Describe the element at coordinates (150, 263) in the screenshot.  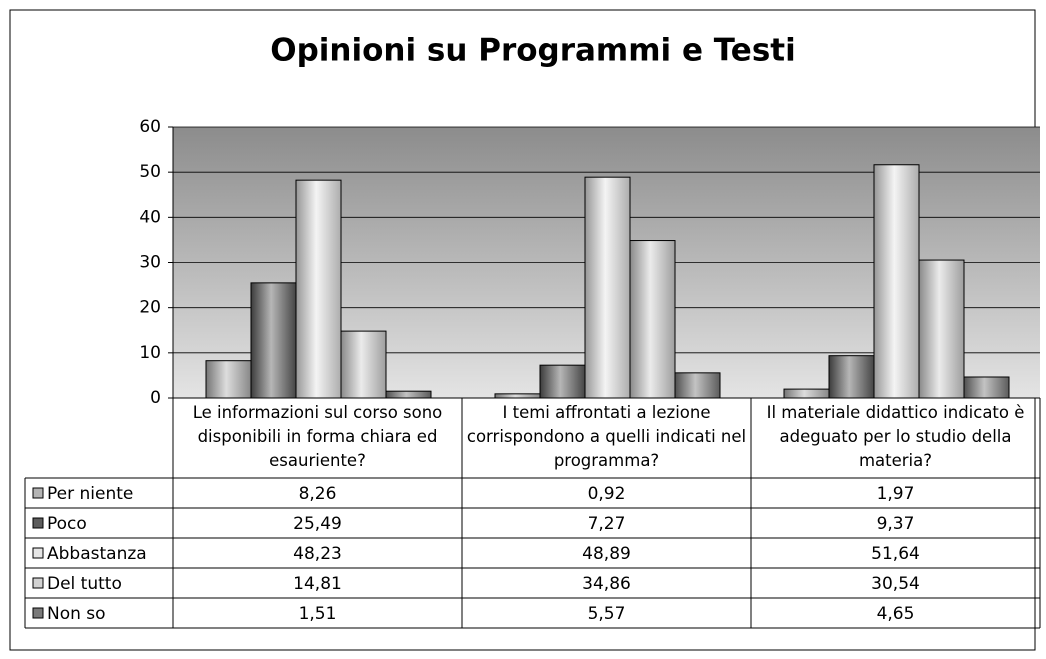
I see `y-tick-label: 30` at that location.